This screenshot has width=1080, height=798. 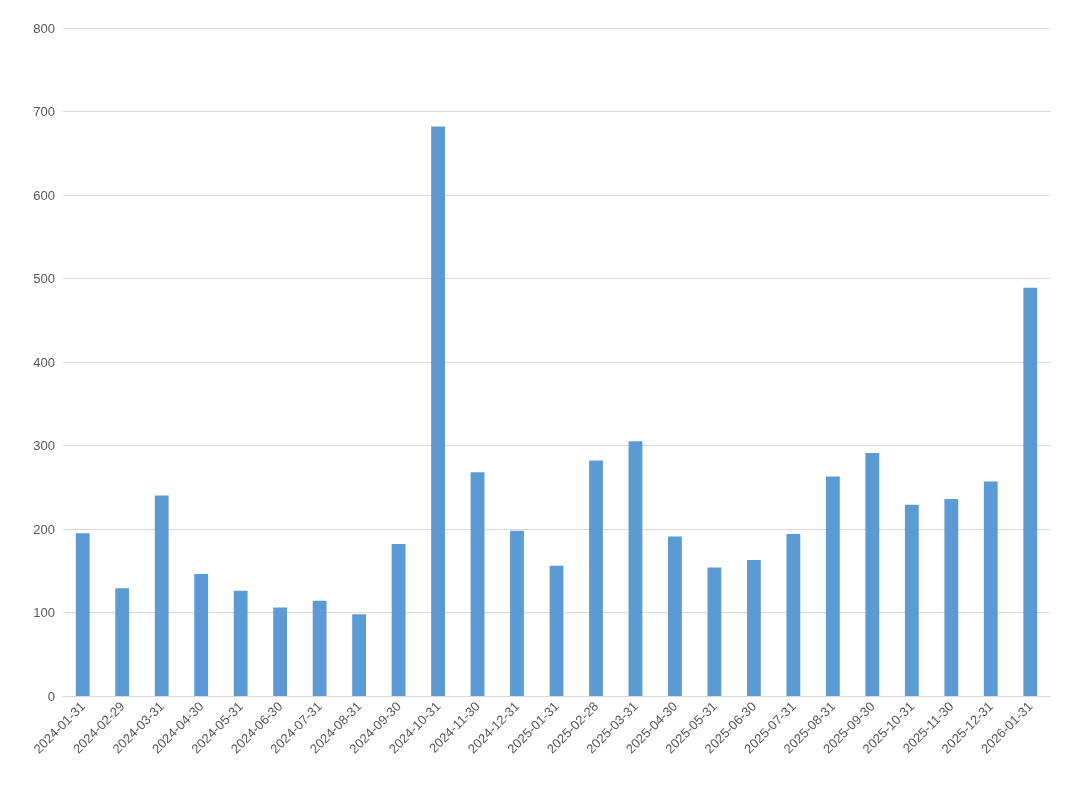 What do you see at coordinates (44, 195) in the screenshot?
I see `y-tick-label: 600` at bounding box center [44, 195].